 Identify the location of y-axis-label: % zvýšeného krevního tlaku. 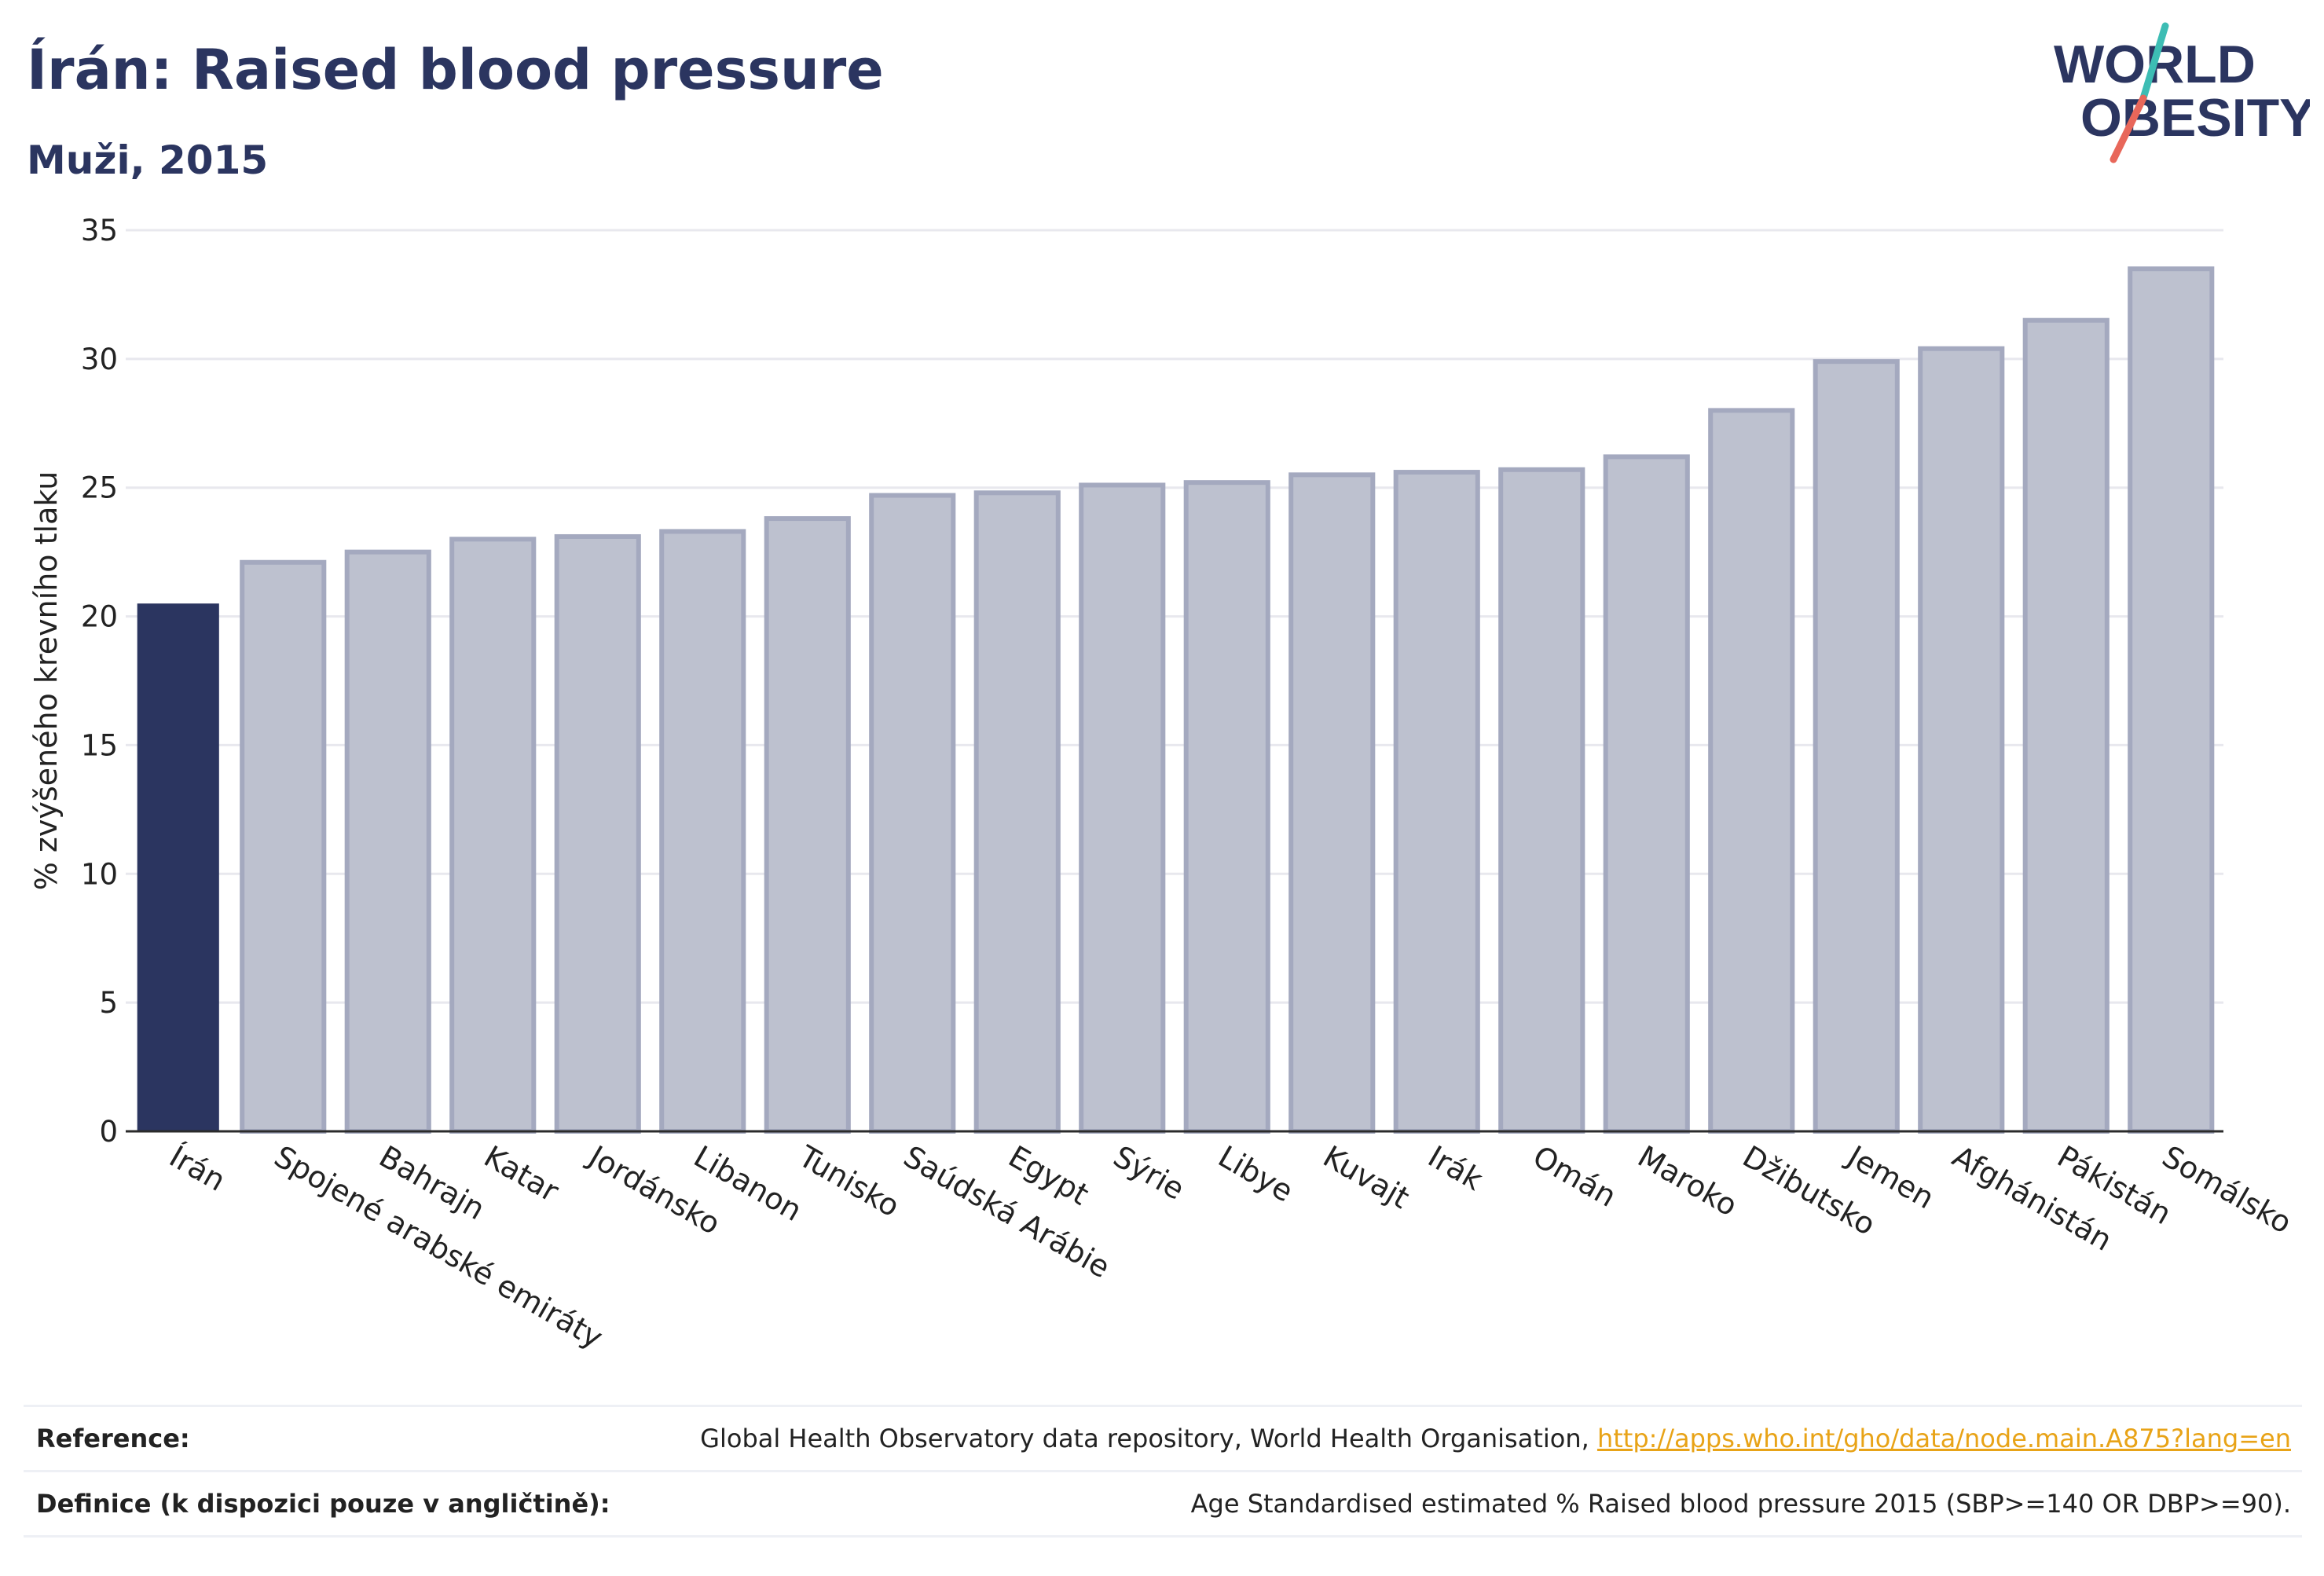
(46, 681).